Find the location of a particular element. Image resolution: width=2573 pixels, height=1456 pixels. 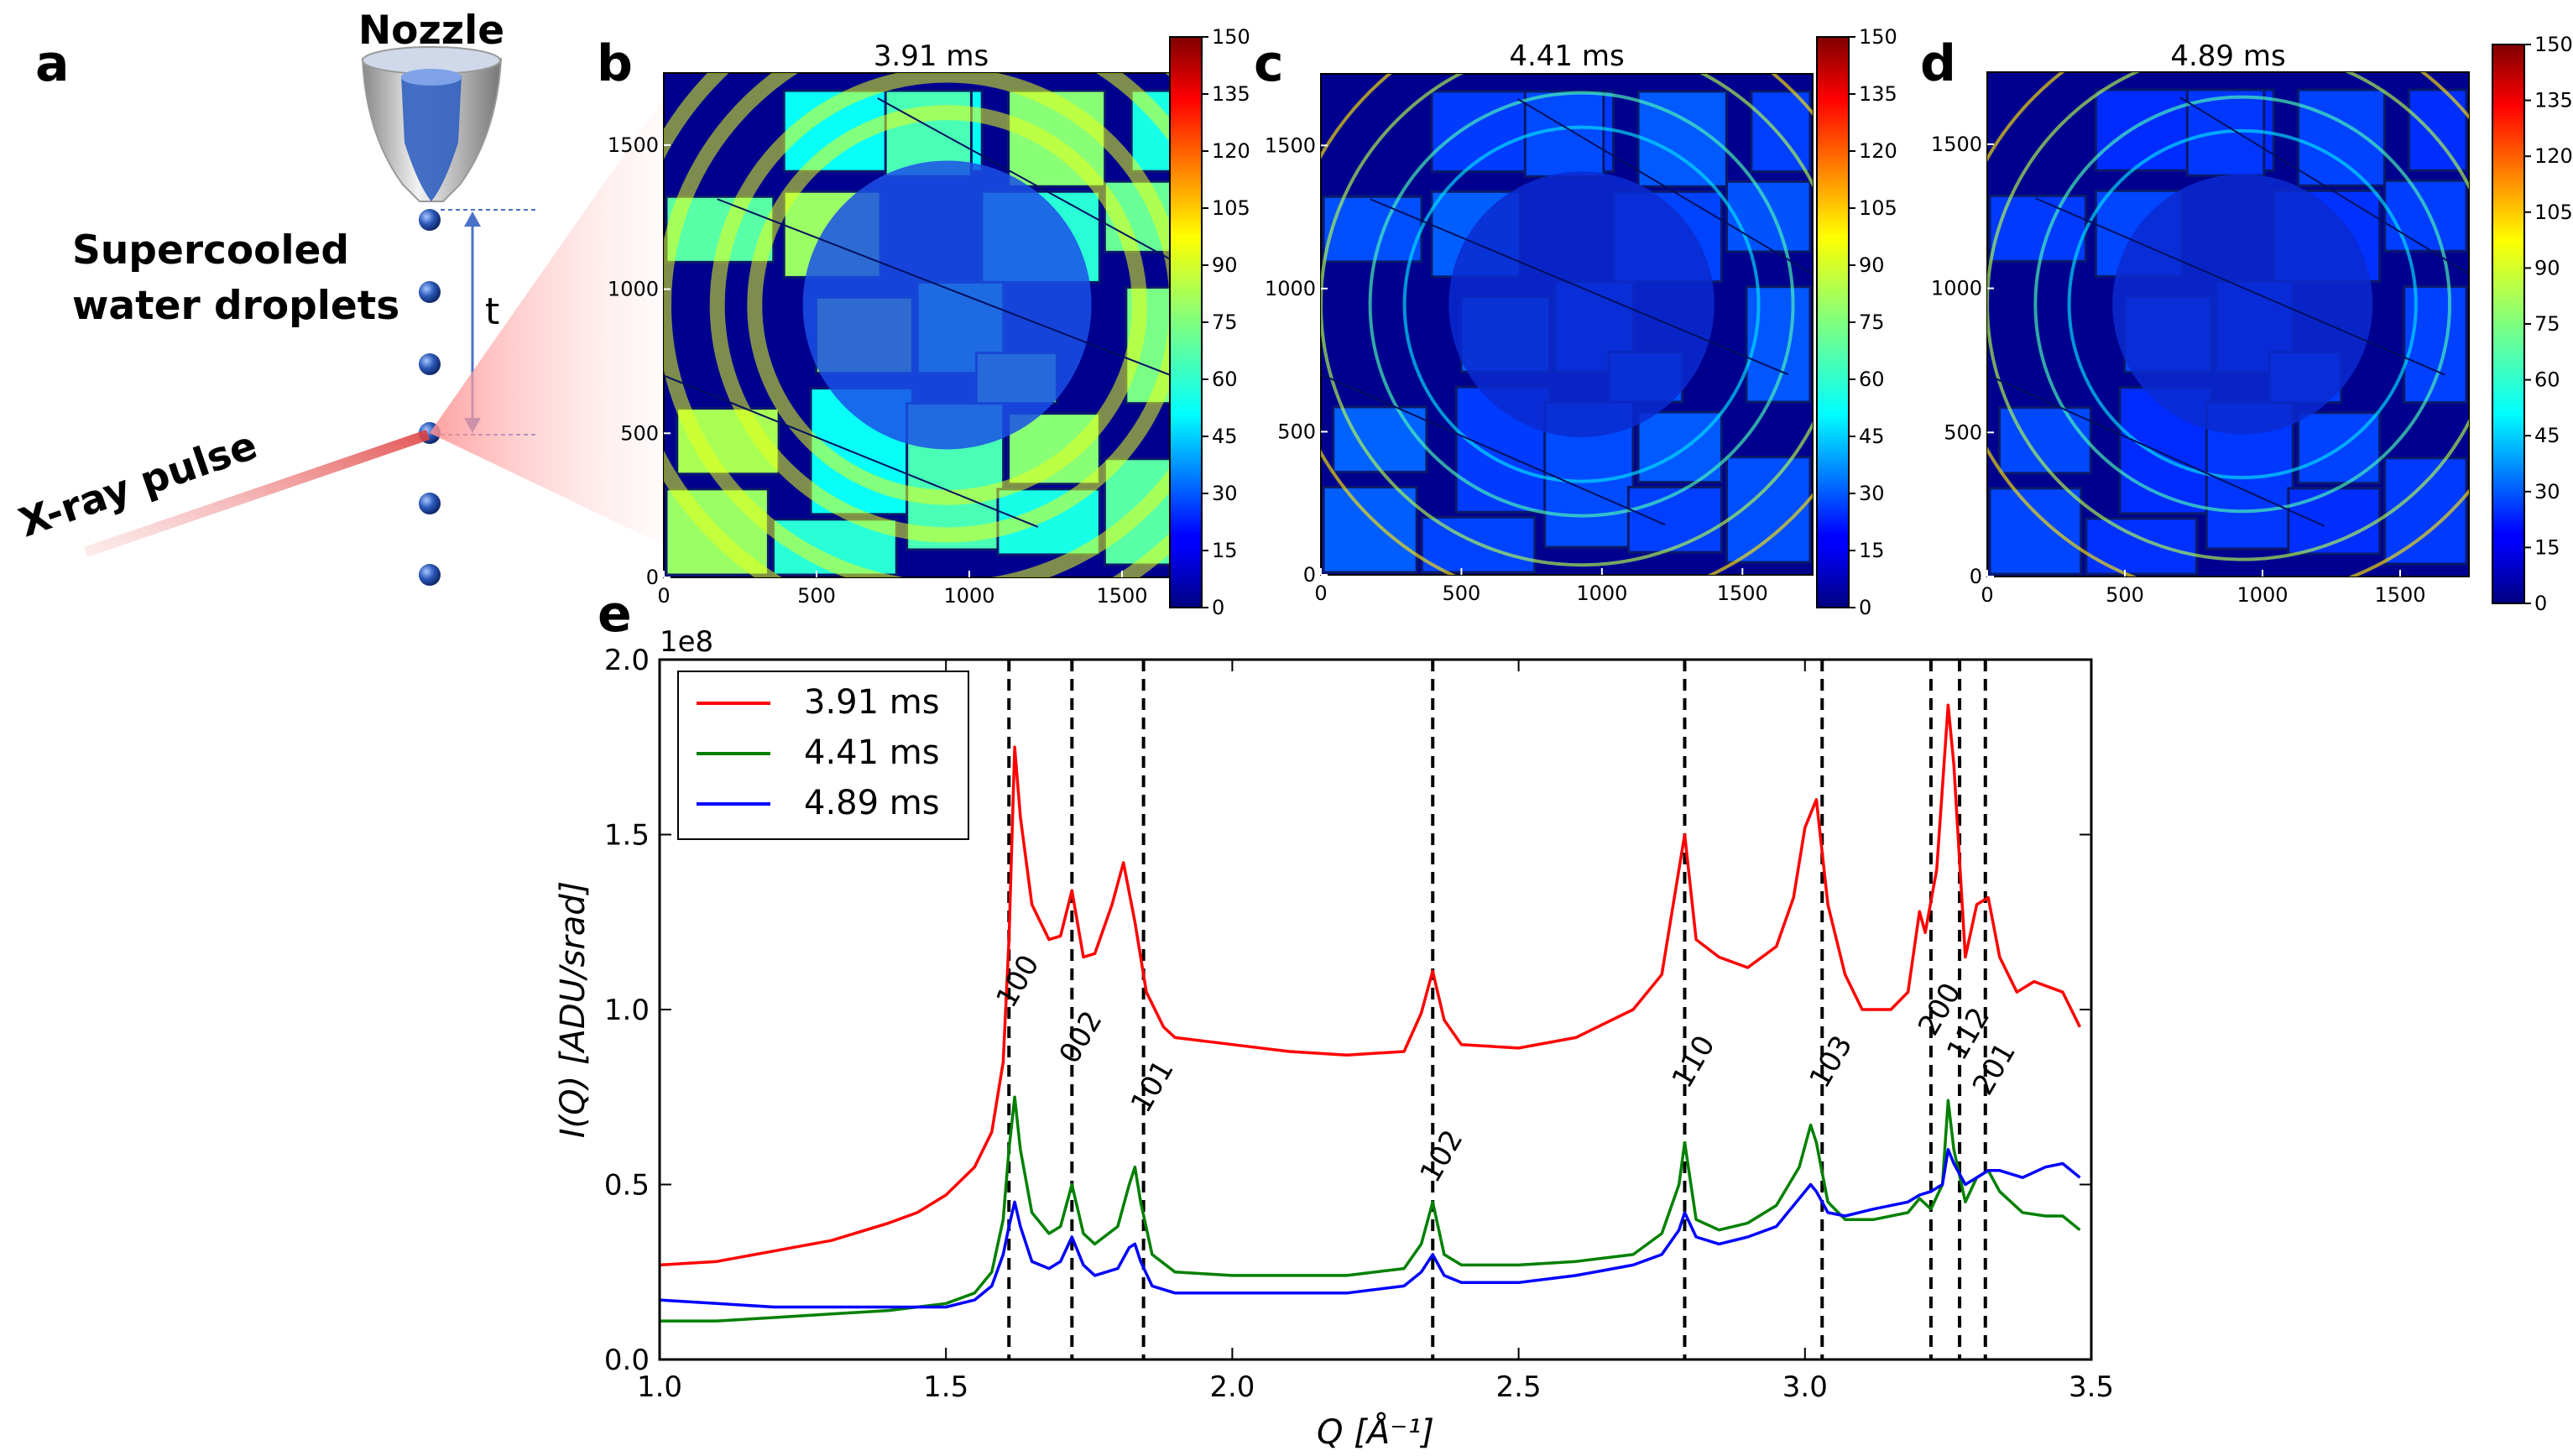

panel-label-e: e is located at coordinates (615, 614).